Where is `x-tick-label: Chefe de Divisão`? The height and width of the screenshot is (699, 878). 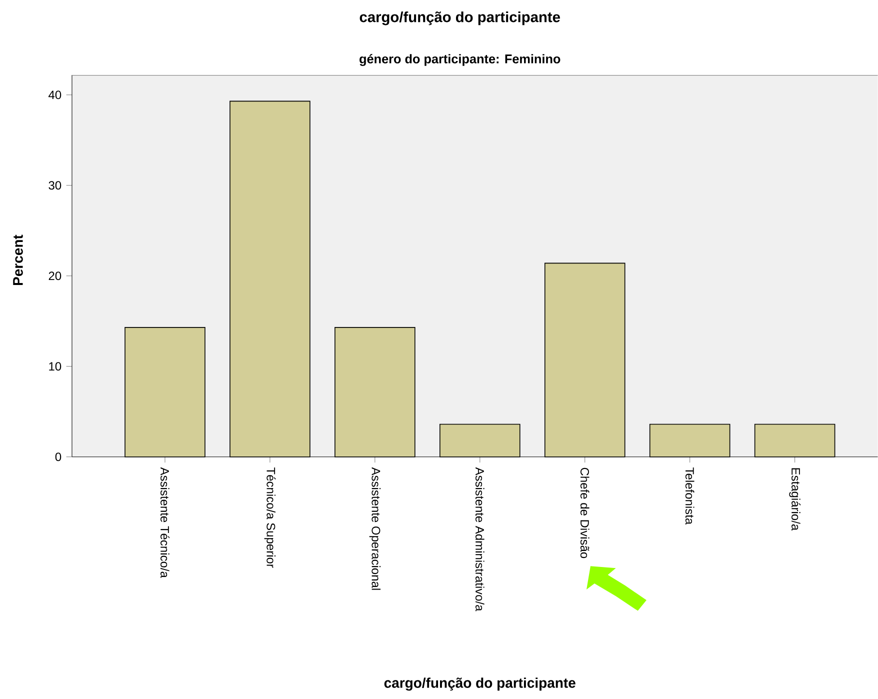
x-tick-label: Chefe de Divisão is located at coordinates (585, 513).